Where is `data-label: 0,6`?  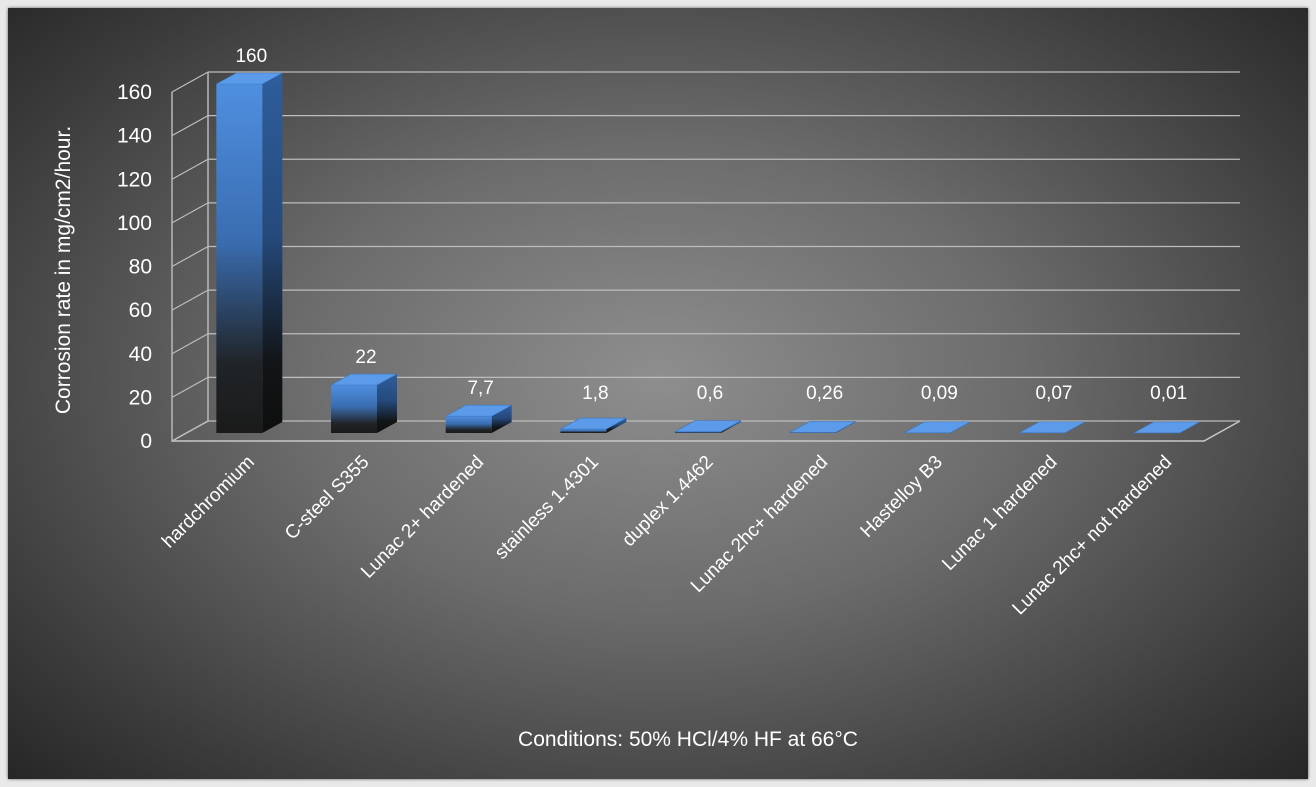
data-label: 0,6 is located at coordinates (710, 393).